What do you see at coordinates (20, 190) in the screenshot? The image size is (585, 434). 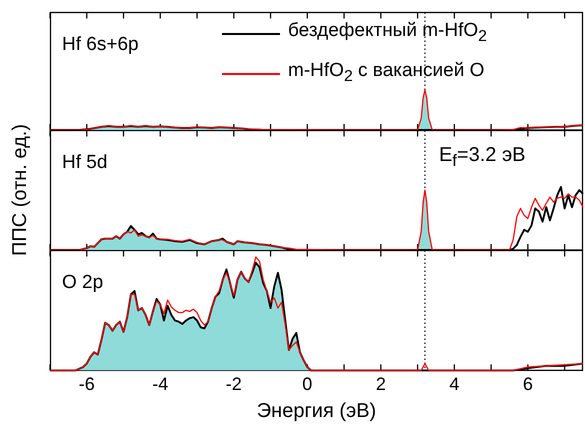 I see `y-axis-title: ППС (отн. ед.)` at bounding box center [20, 190].